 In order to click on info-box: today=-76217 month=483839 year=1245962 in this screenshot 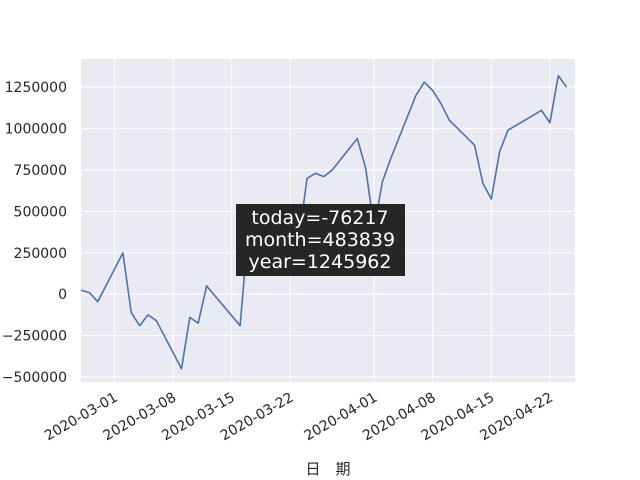, I will do `click(320, 240)`.